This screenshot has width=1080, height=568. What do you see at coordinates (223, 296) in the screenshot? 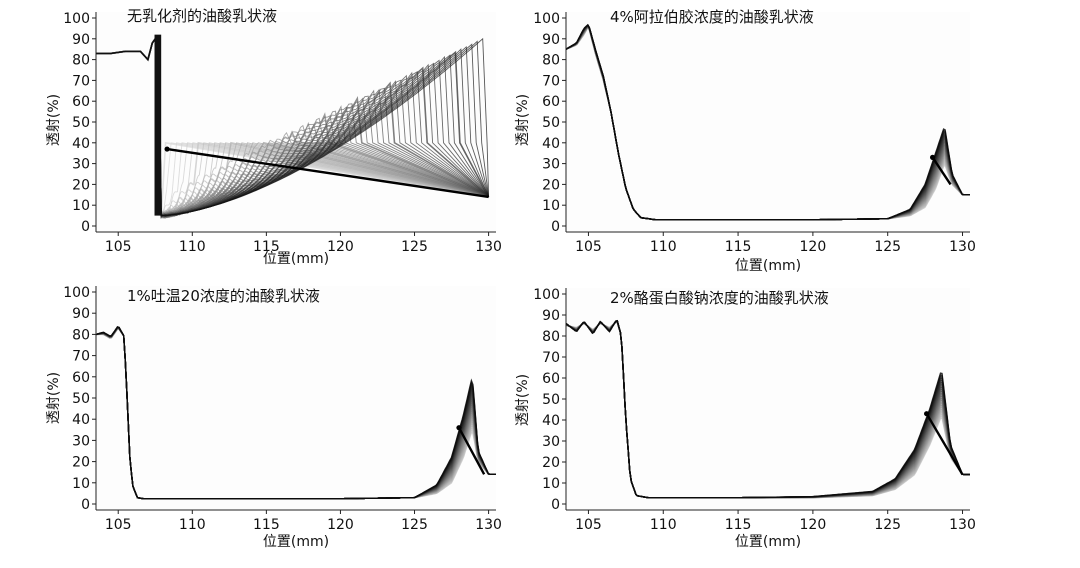
I see `panel-title: 1%吐温20浓度的油酸乳状液` at bounding box center [223, 296].